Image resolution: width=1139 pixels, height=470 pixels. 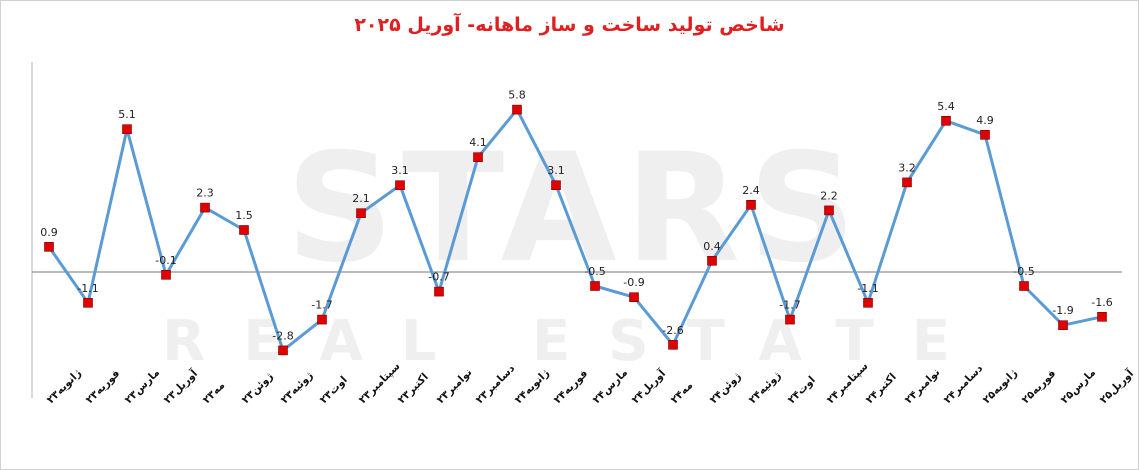 What do you see at coordinates (517, 95) in the screenshot?
I see `data-label: 5.8` at bounding box center [517, 95].